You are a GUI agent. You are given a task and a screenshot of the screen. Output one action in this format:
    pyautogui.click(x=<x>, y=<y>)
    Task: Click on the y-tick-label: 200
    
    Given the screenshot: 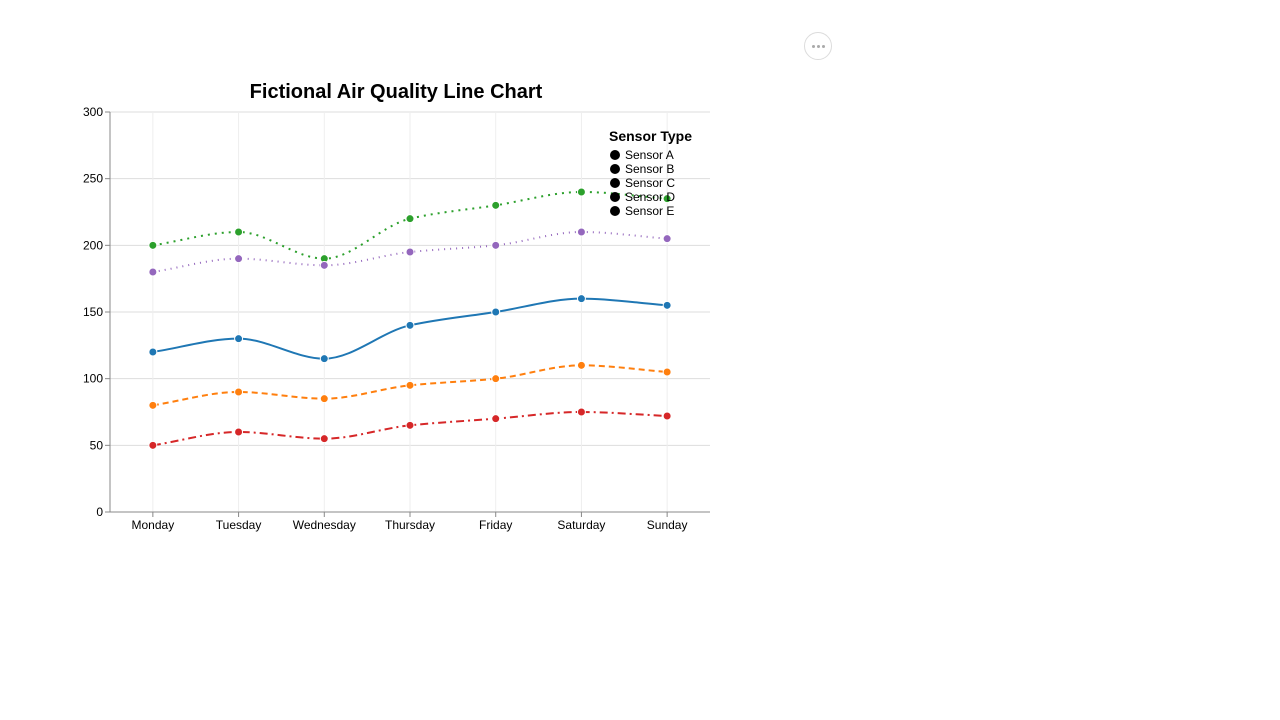 What is the action you would take?
    pyautogui.click(x=93, y=245)
    